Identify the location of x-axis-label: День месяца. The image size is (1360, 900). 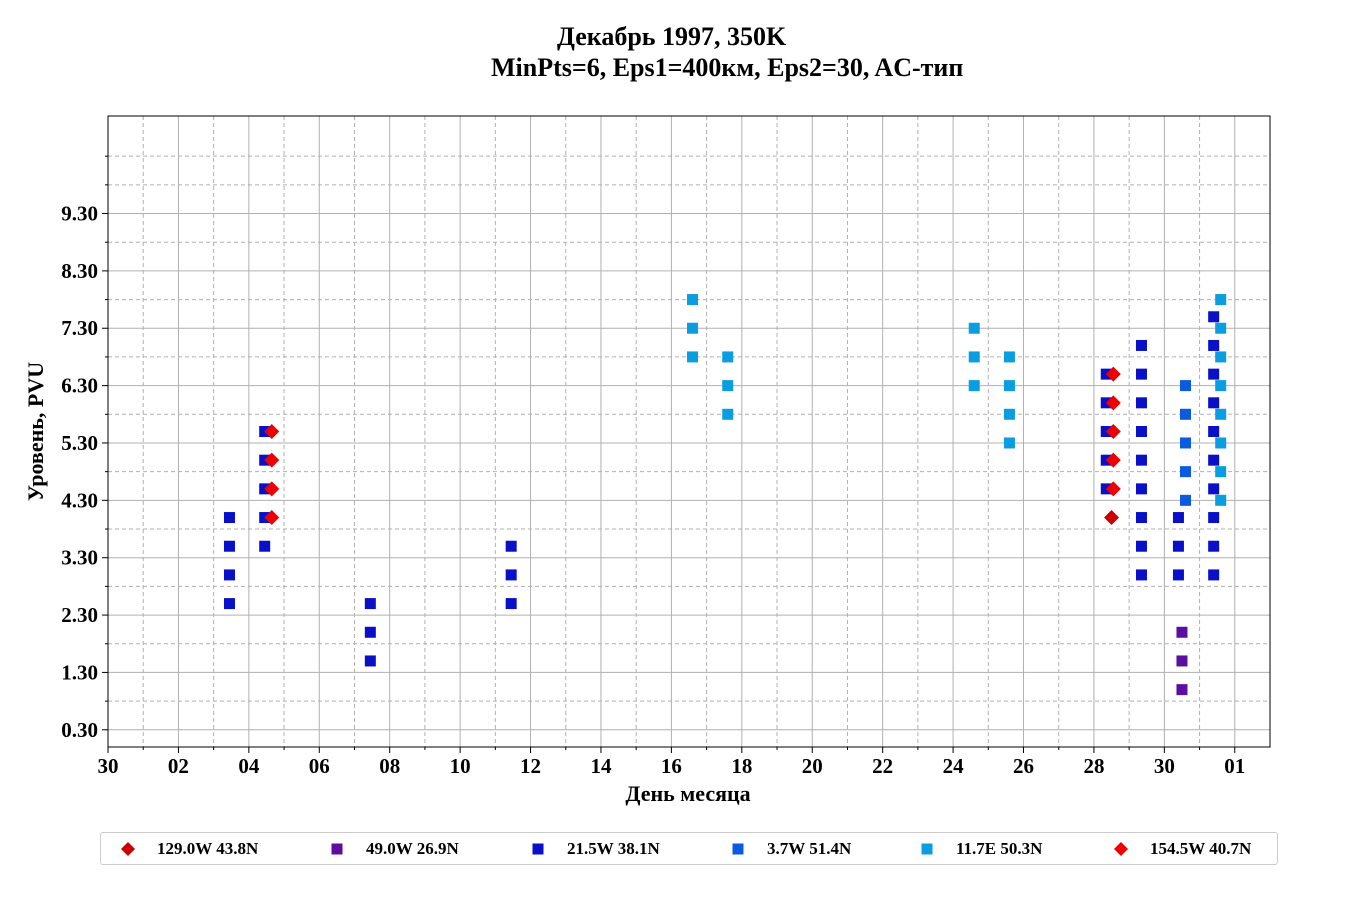
(687, 793).